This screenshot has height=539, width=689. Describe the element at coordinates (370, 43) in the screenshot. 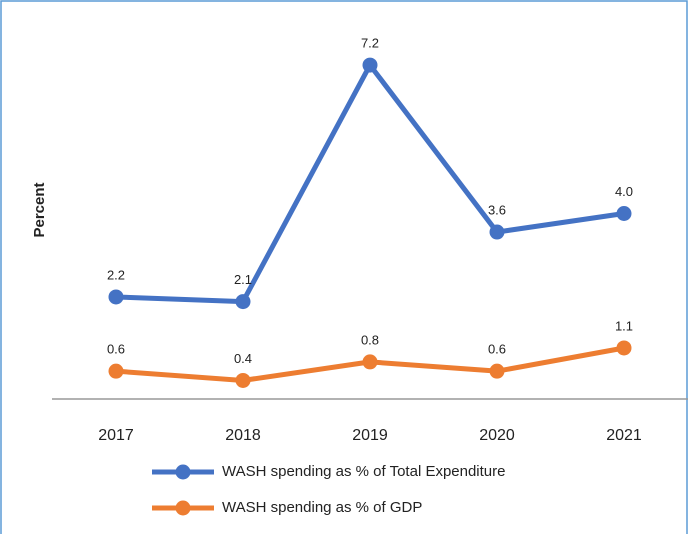

I see `data-label: 7.2` at that location.